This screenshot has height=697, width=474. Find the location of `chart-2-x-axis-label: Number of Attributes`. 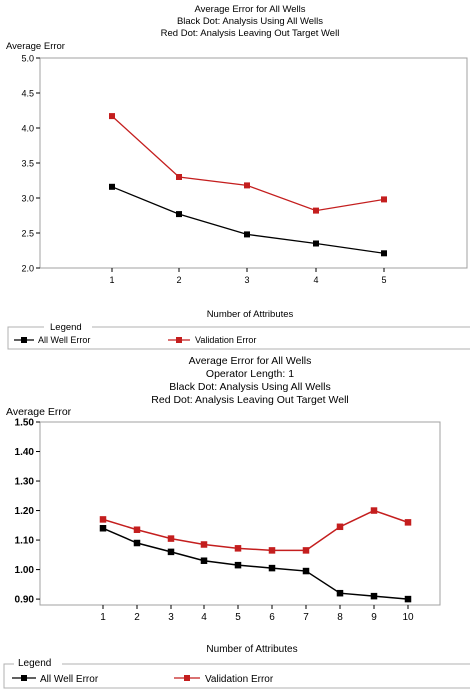

chart-2-x-axis-label: Number of Attributes is located at coordinates (251, 649).